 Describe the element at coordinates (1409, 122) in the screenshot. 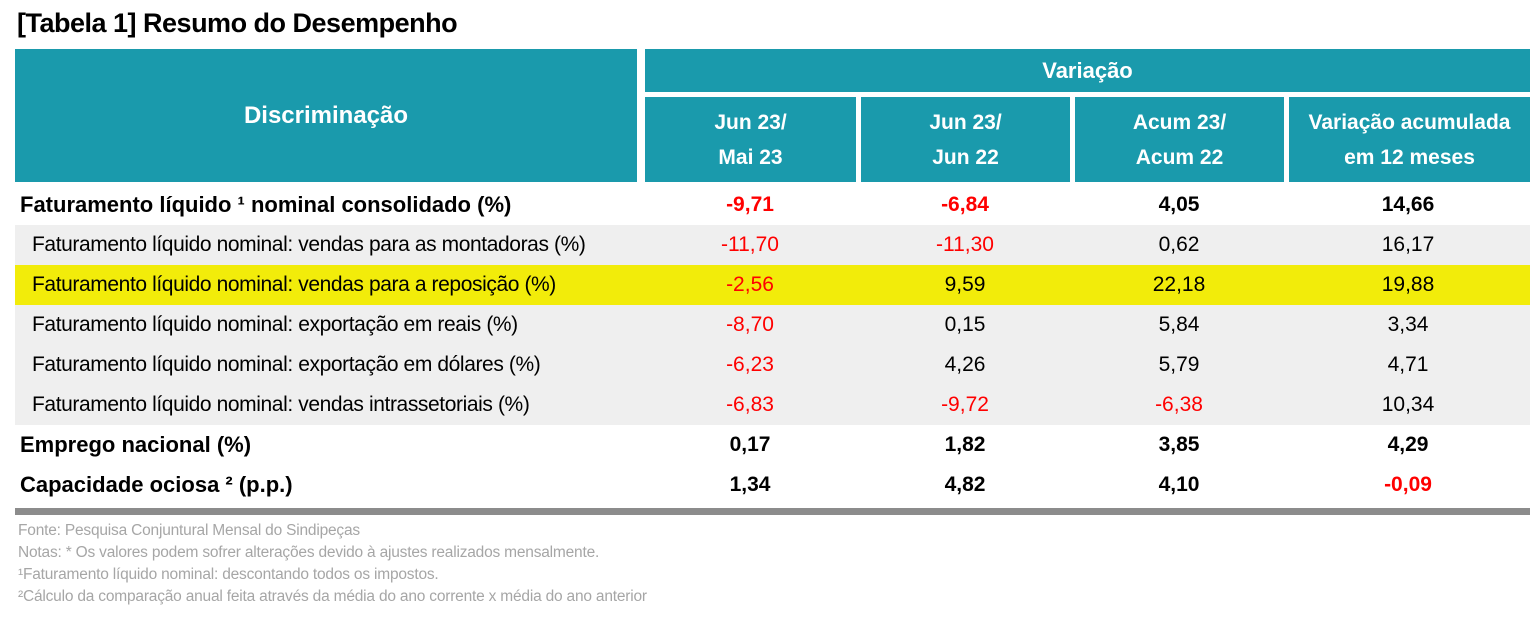

I see `column-header-line: Variação acumulada` at that location.